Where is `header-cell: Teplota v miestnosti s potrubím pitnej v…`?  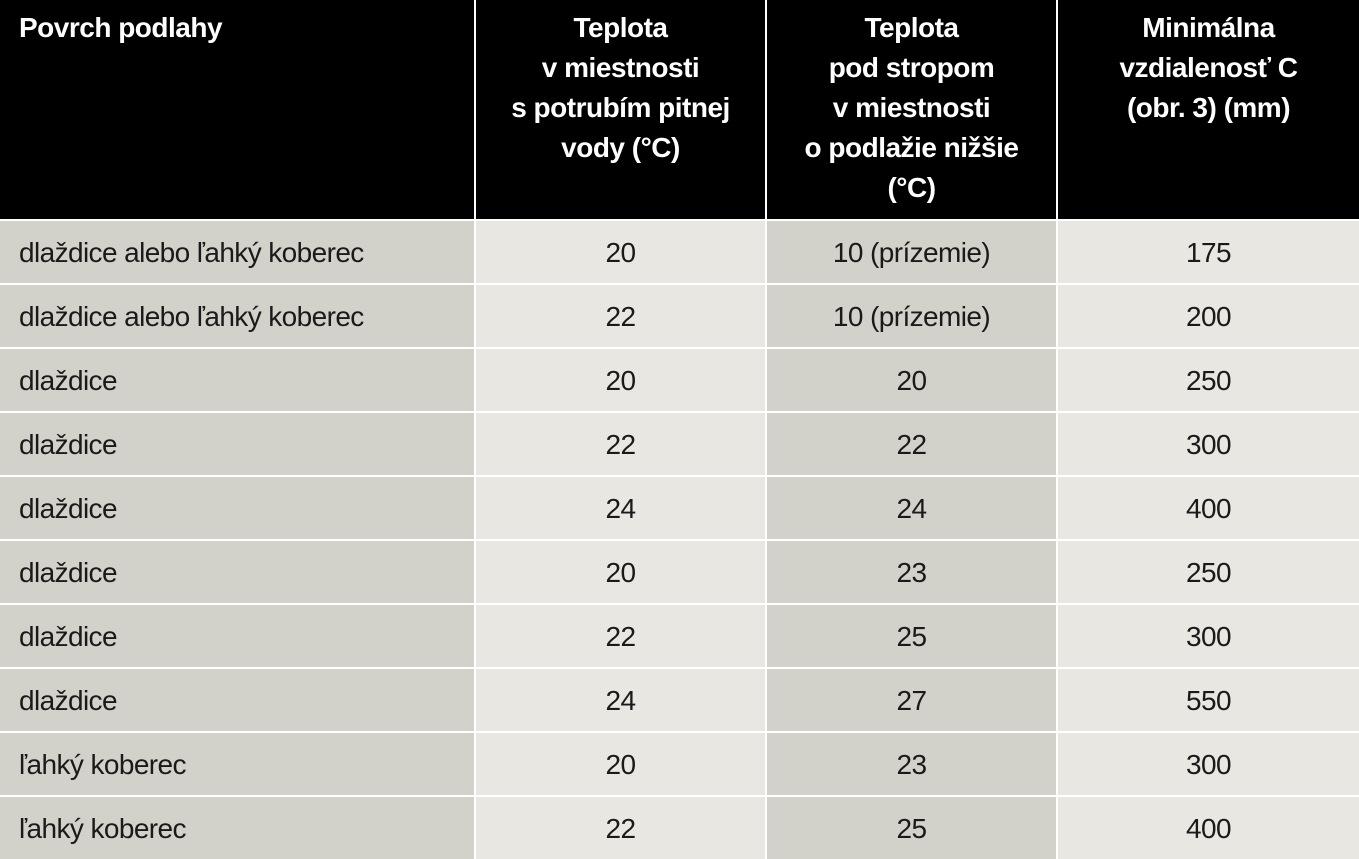 header-cell: Teplota v miestnosti s potrubím pitnej v… is located at coordinates (620, 109).